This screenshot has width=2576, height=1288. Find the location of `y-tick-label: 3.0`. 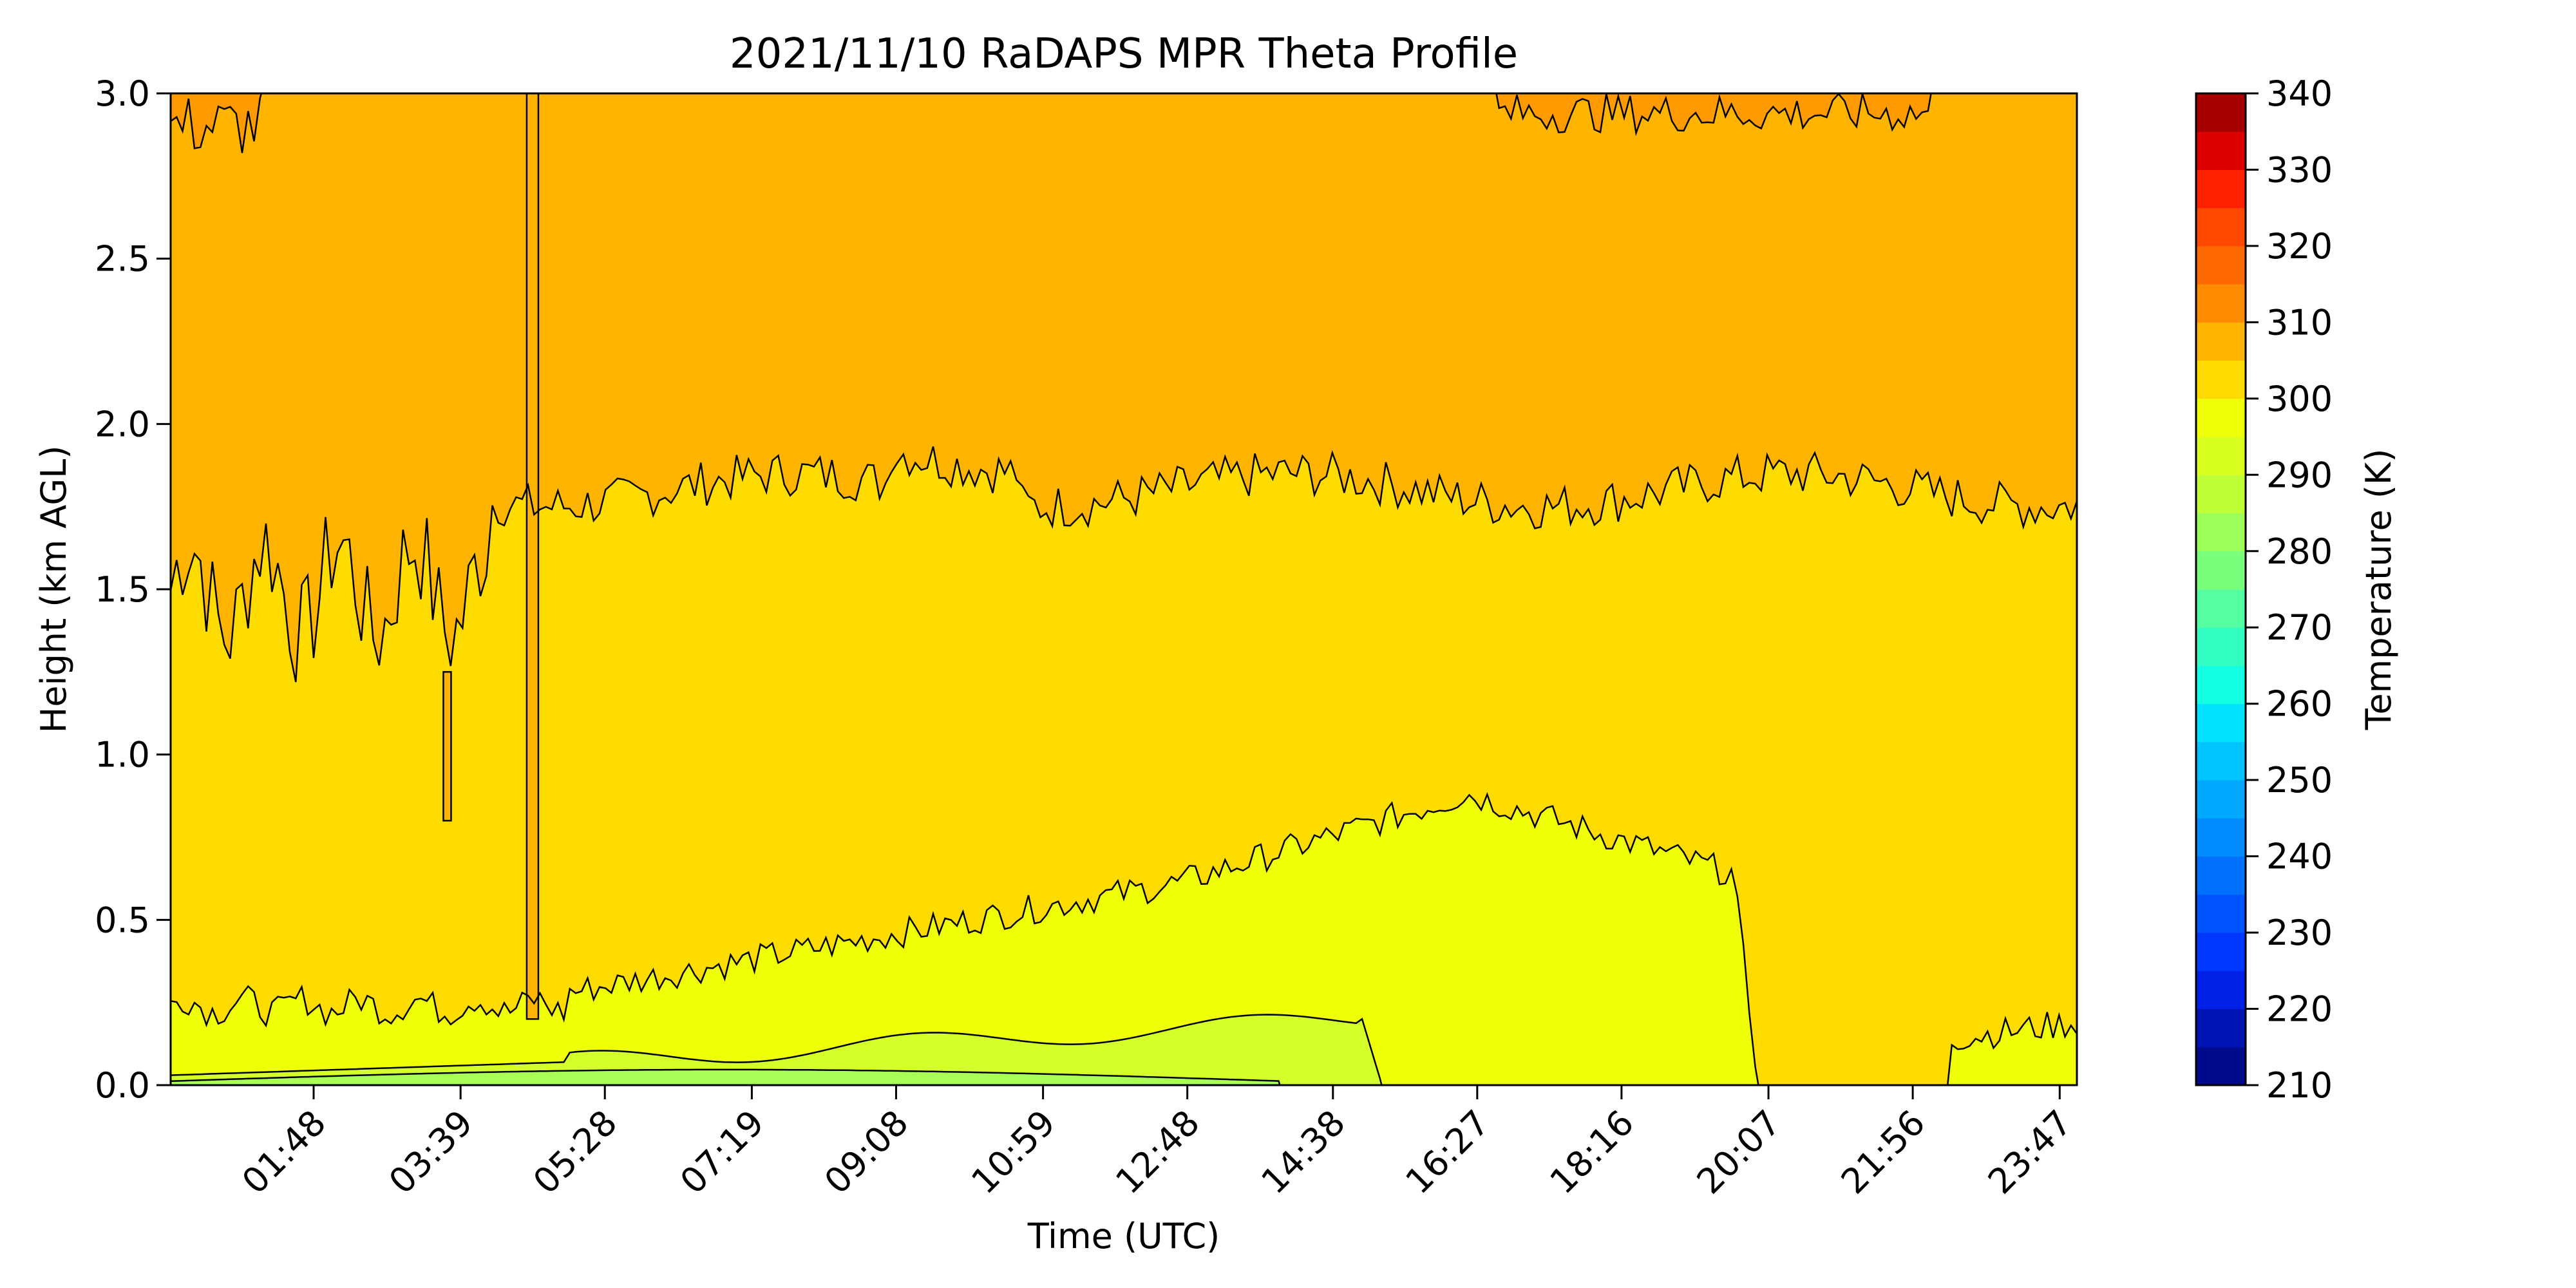

y-tick-label: 3.0 is located at coordinates (123, 93).